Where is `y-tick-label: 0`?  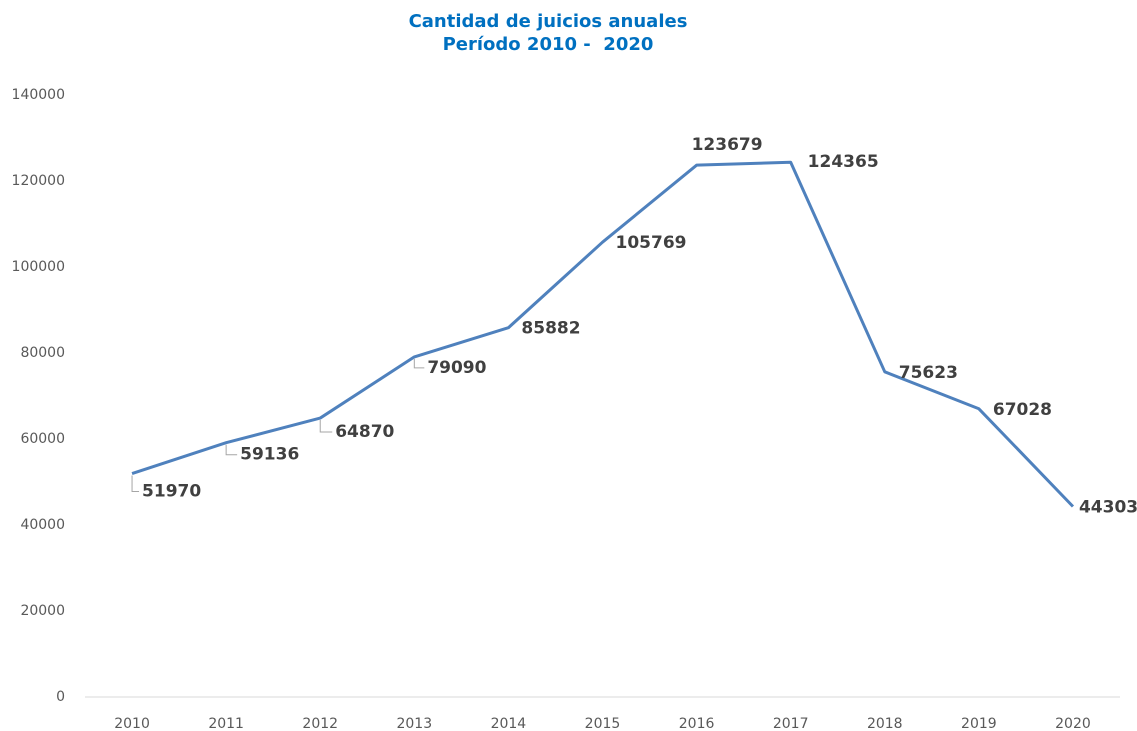
y-tick-label: 0 is located at coordinates (60, 697).